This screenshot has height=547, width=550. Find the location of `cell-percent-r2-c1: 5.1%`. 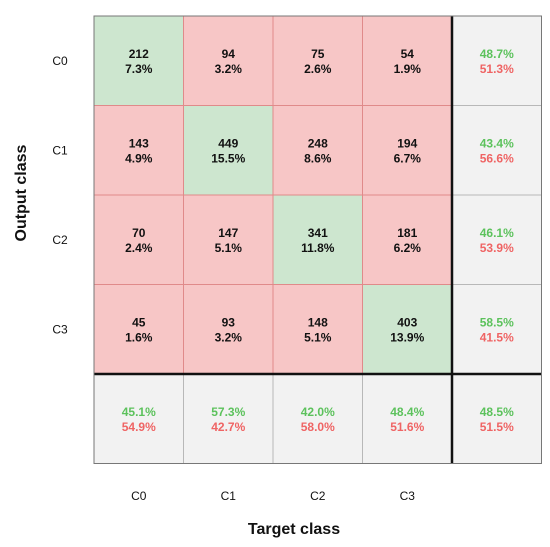

cell-percent-r2-c1: 5.1% is located at coordinates (229, 248).